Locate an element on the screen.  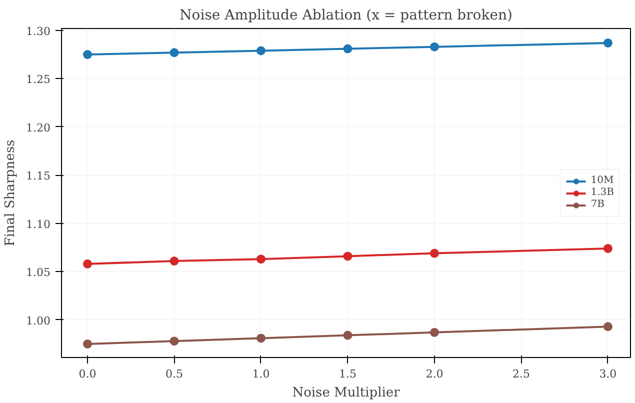
x-tick-label: 1.0 is located at coordinates (261, 374).